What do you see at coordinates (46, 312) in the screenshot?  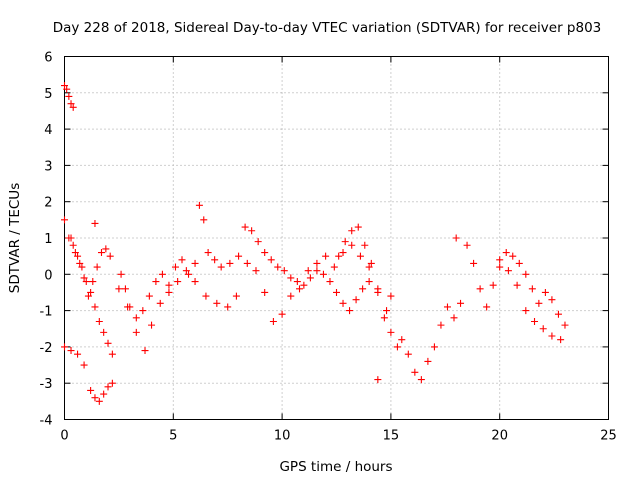 I see `y-tick-label: -1` at bounding box center [46, 312].